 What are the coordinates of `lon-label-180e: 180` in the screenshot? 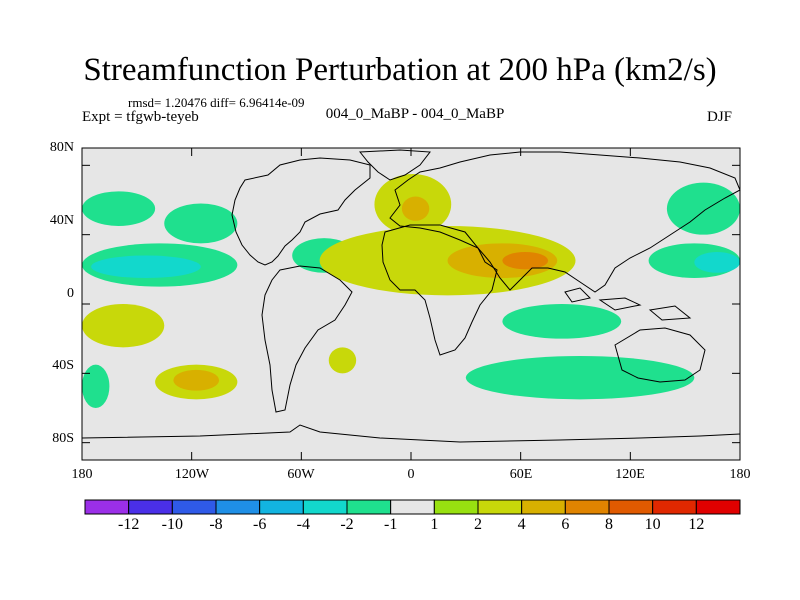 It's located at (740, 474).